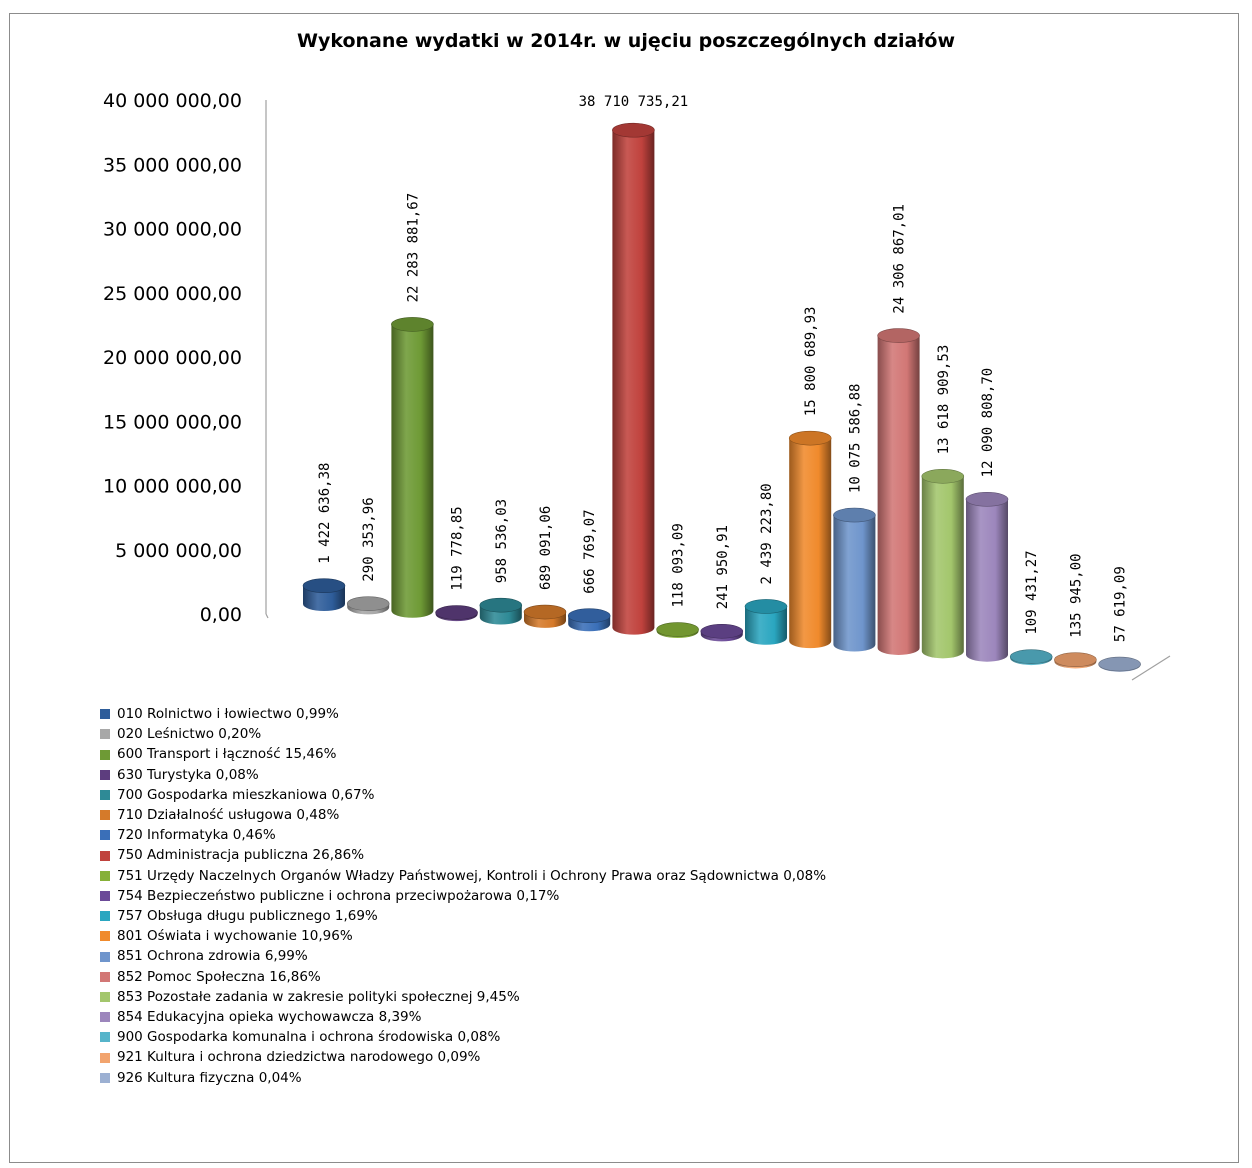 This screenshot has height=1168, width=1252. Describe the element at coordinates (463, 956) in the screenshot. I see `legend-item: 851 Ochrona zdrowia 6,99%` at that location.